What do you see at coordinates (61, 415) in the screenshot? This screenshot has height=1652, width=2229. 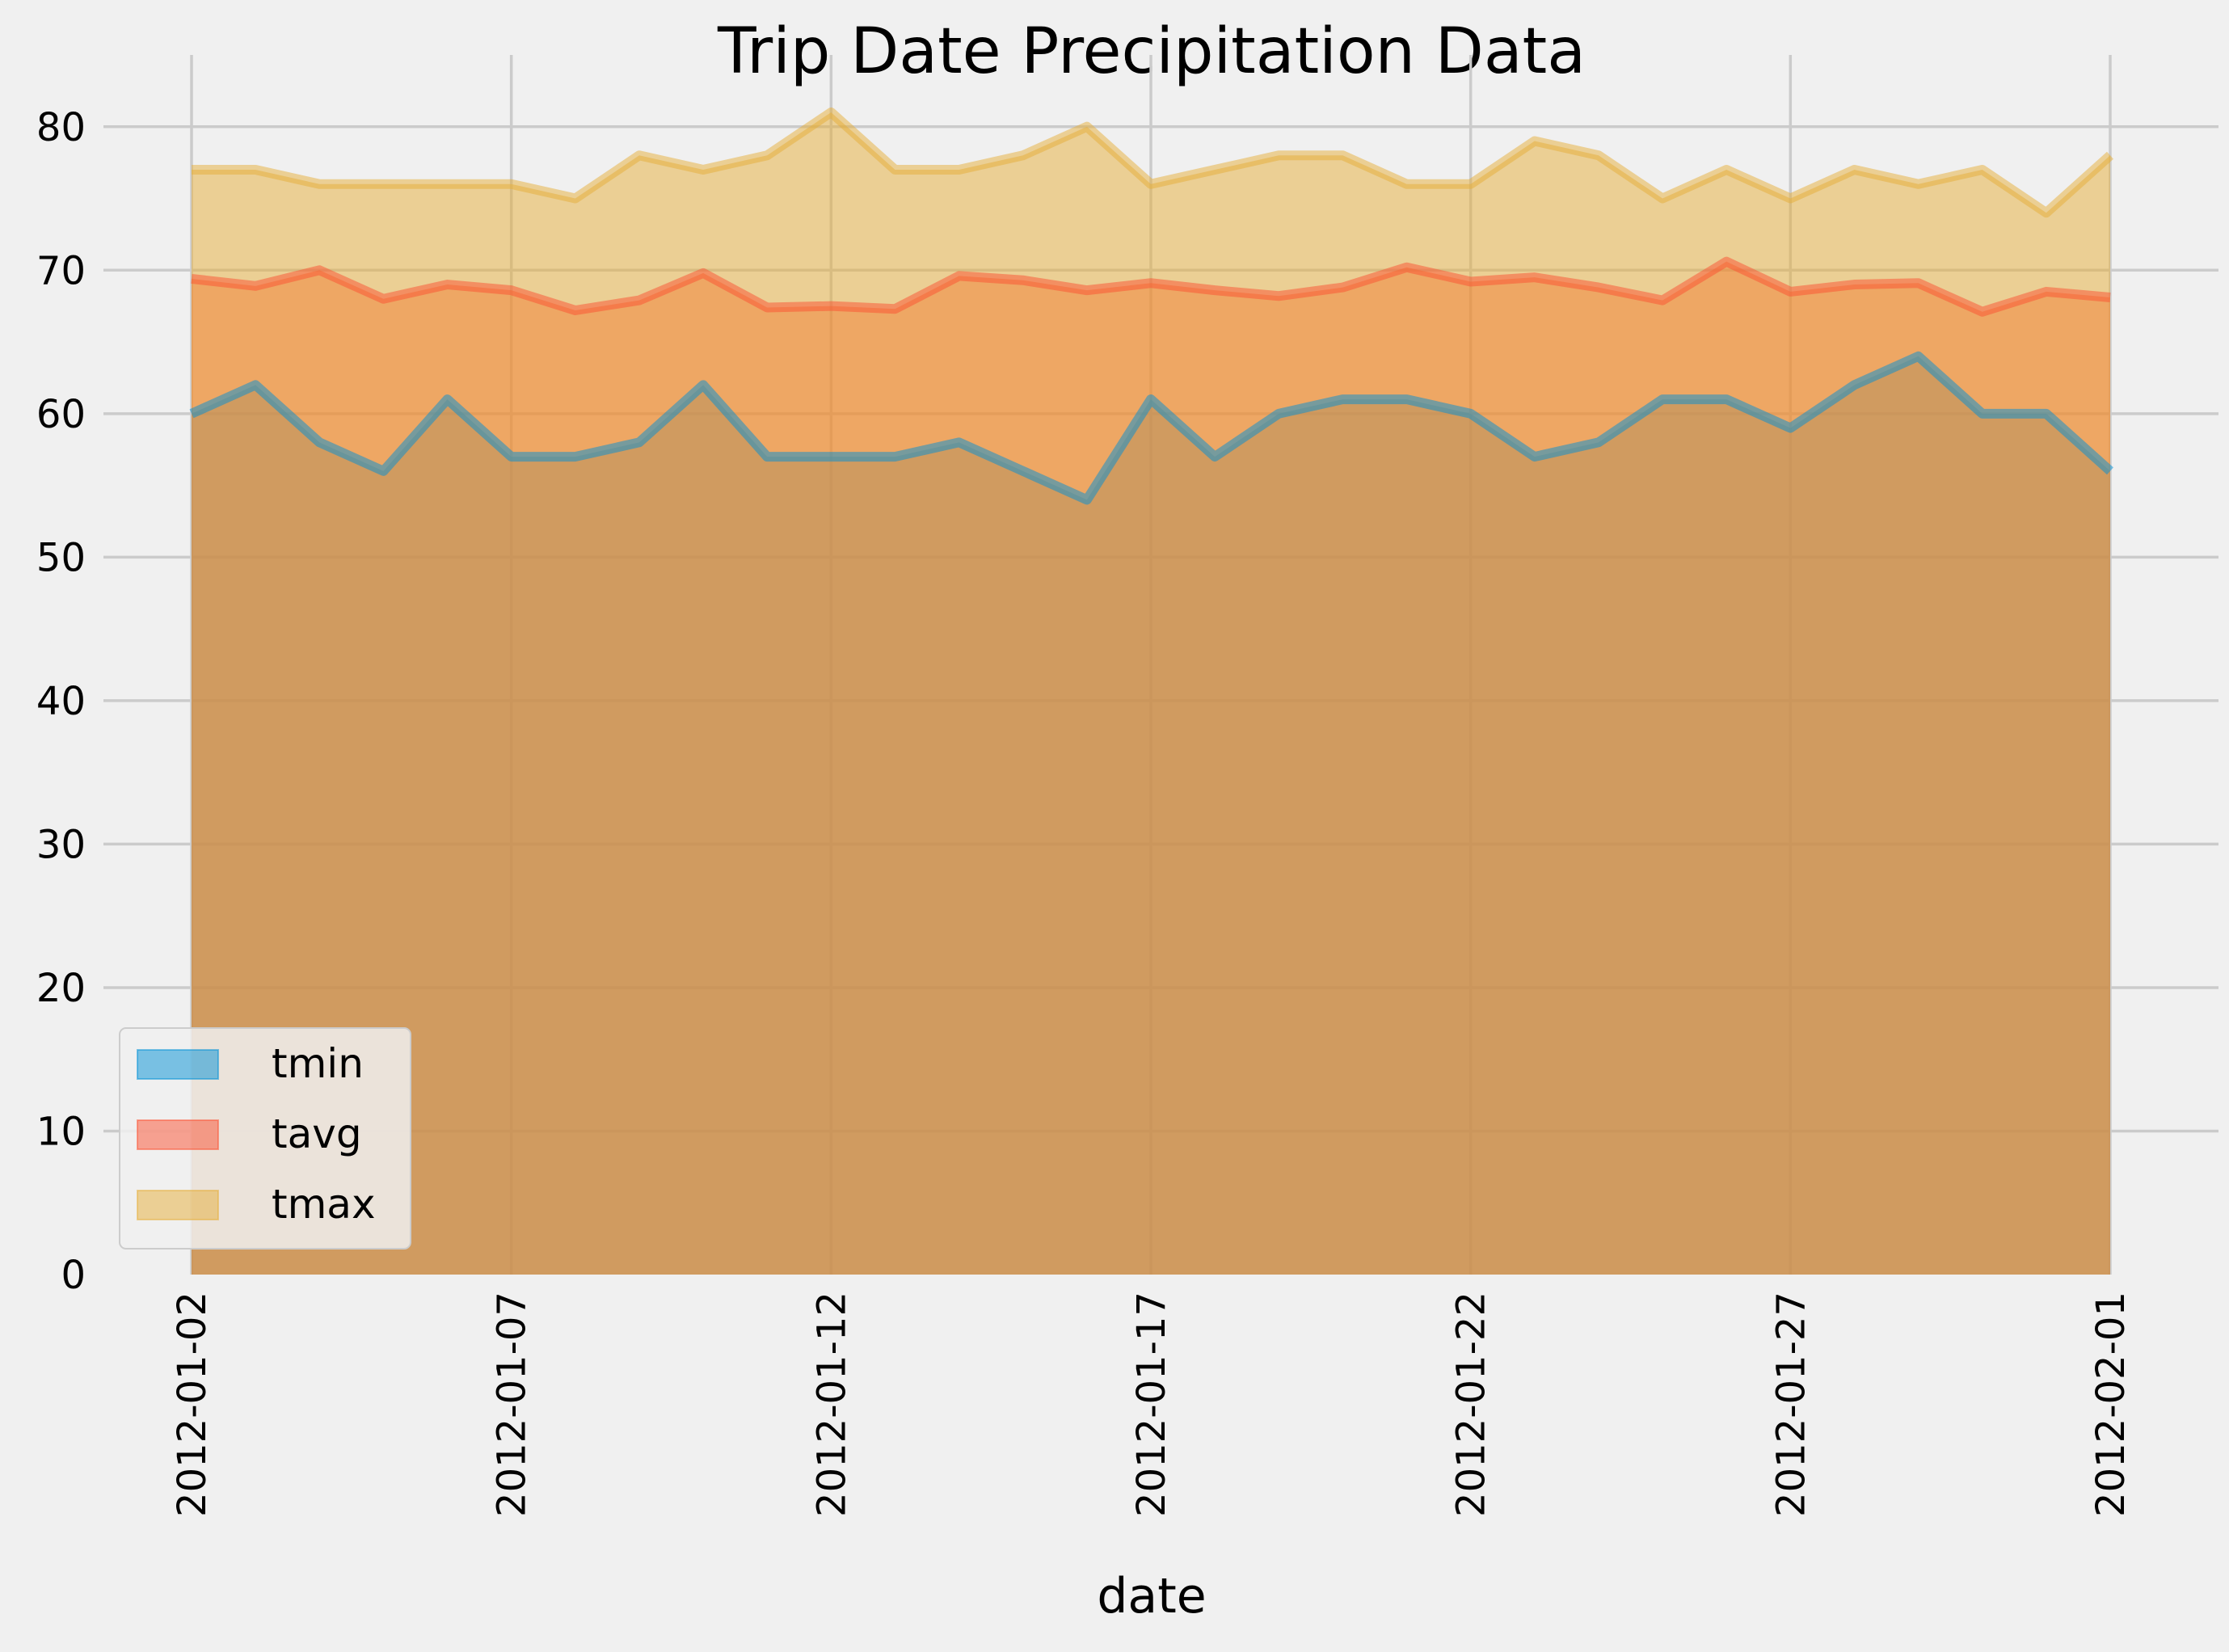 I see `y-tick-label: 60` at bounding box center [61, 415].